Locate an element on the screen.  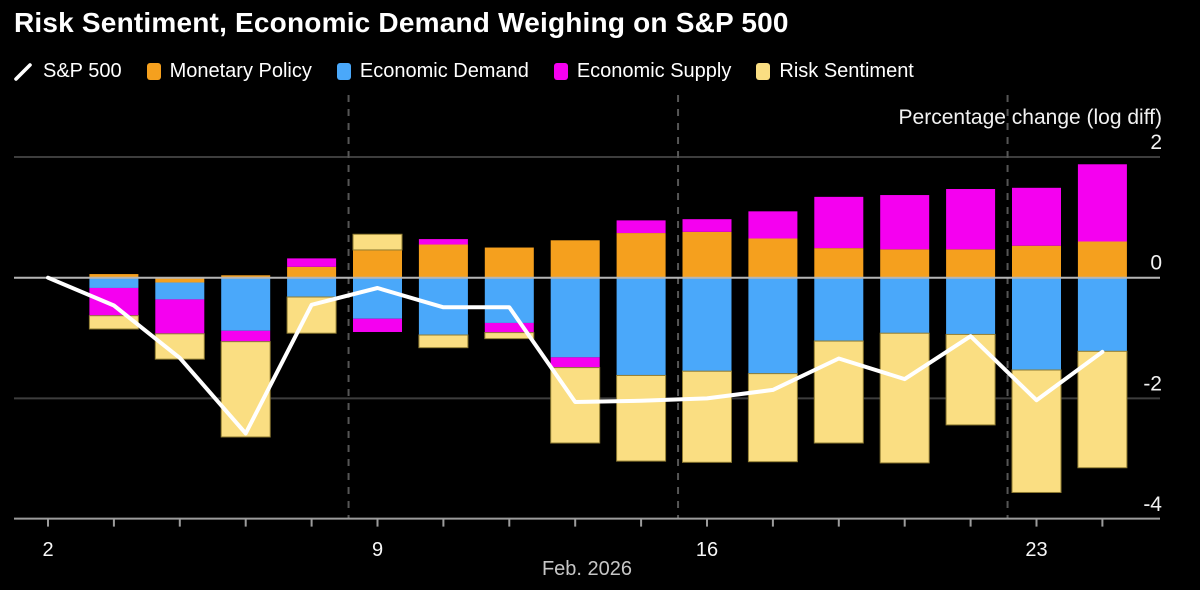
legend-item-label: Economic Supply is located at coordinates (654, 71).